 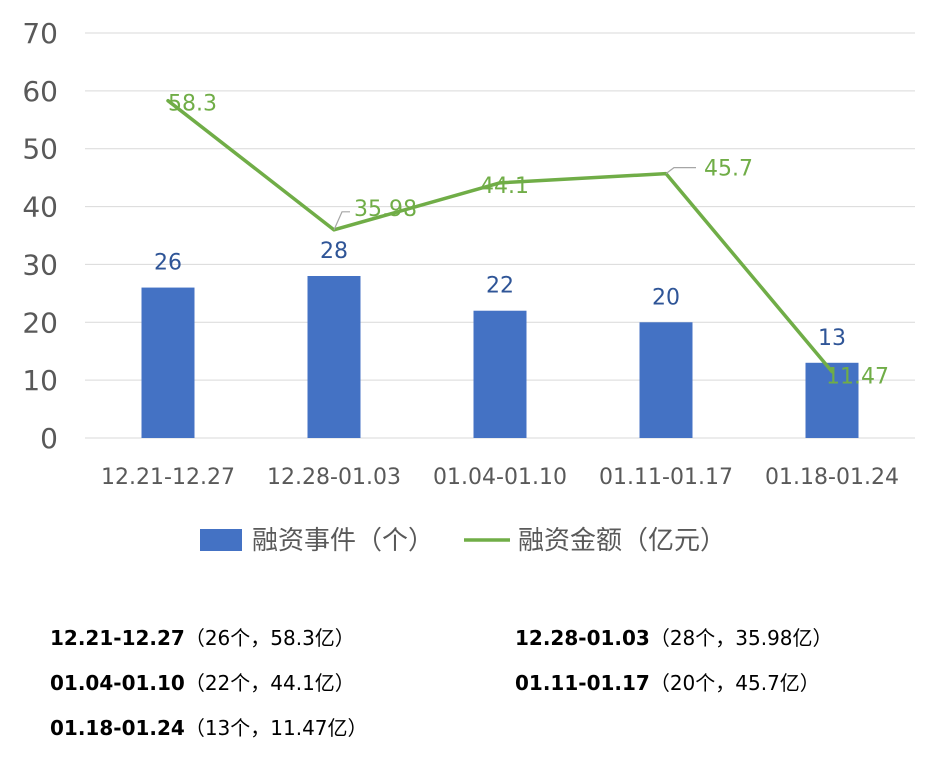 I want to click on note-detail: （20个，45.7亿）, so click(x=734, y=683).